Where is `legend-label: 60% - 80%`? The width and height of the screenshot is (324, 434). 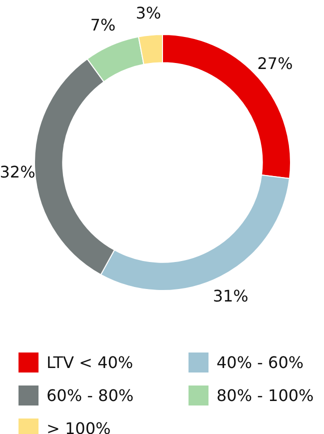 legend-label: 60% - 80% is located at coordinates (90, 395).